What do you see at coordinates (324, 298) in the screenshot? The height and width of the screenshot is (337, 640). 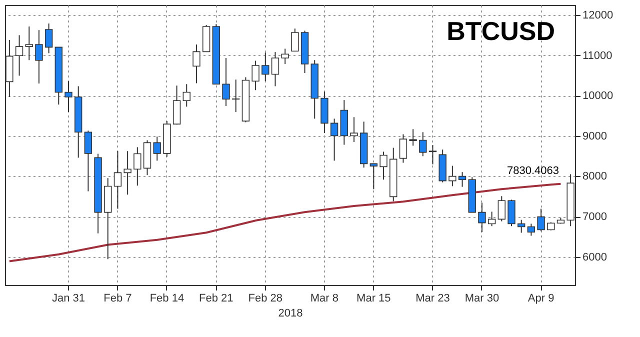 I see `x-tick-label: Mar 8` at bounding box center [324, 298].